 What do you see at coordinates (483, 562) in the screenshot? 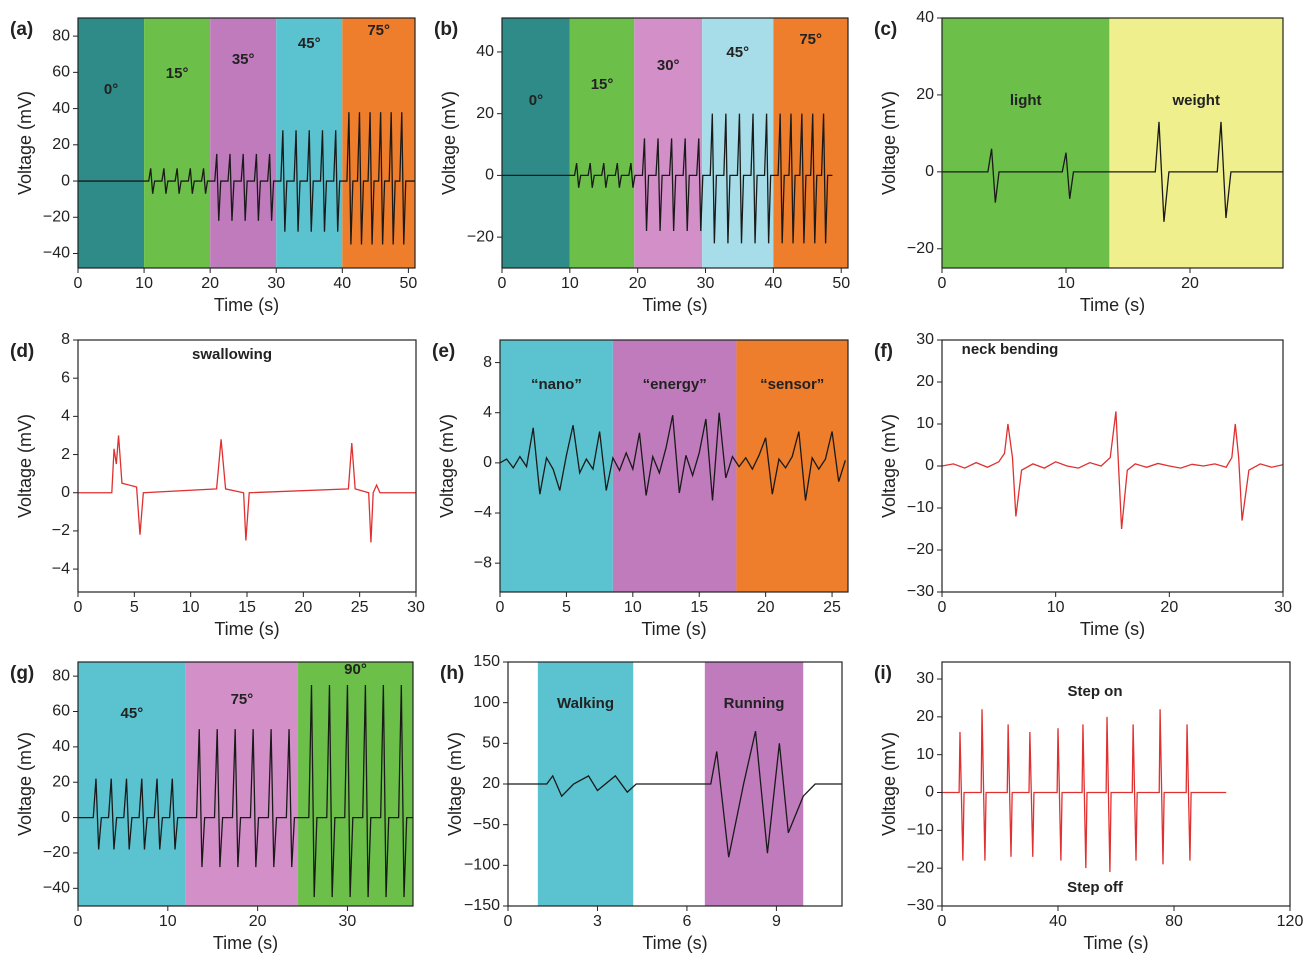
I see `y-tick-label: −8` at bounding box center [483, 562].